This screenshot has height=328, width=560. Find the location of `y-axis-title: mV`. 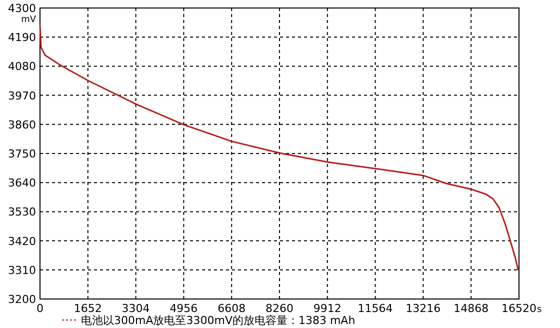

y-axis-title: mV is located at coordinates (29, 20).